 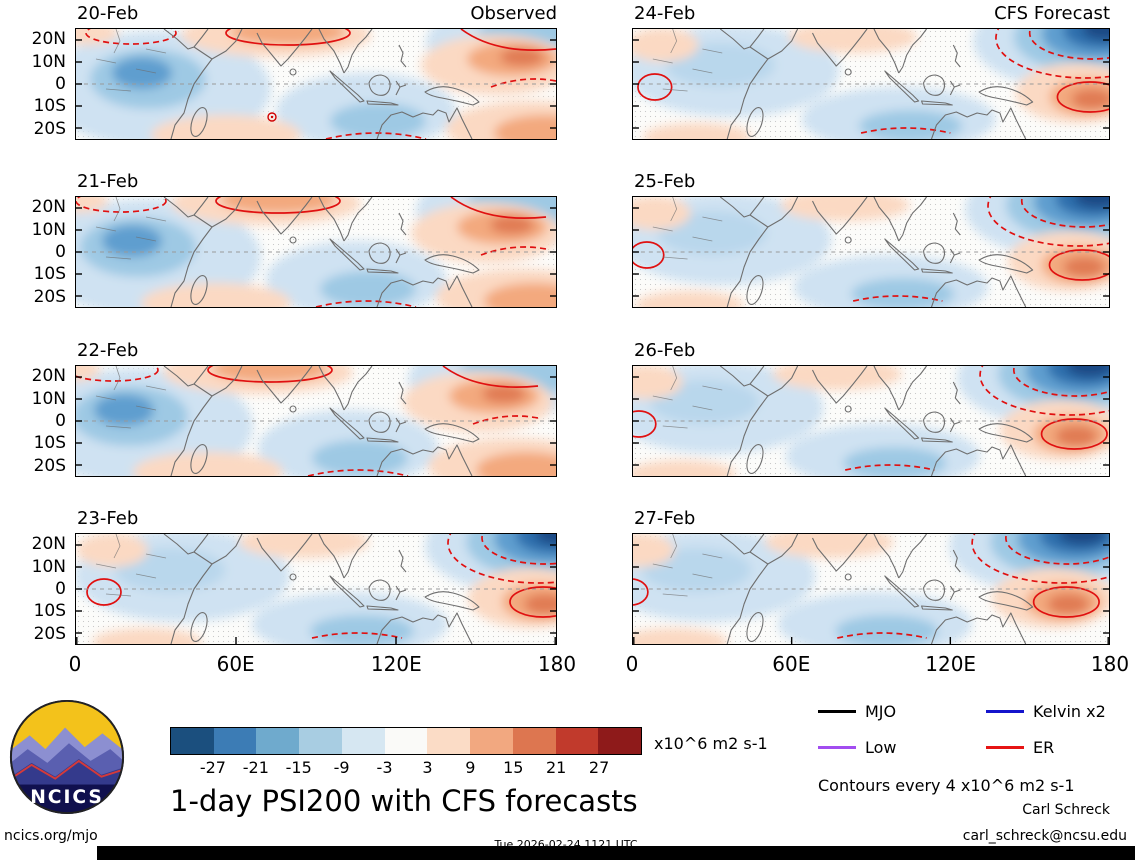 I want to click on column-header: Observed, so click(x=513, y=13).